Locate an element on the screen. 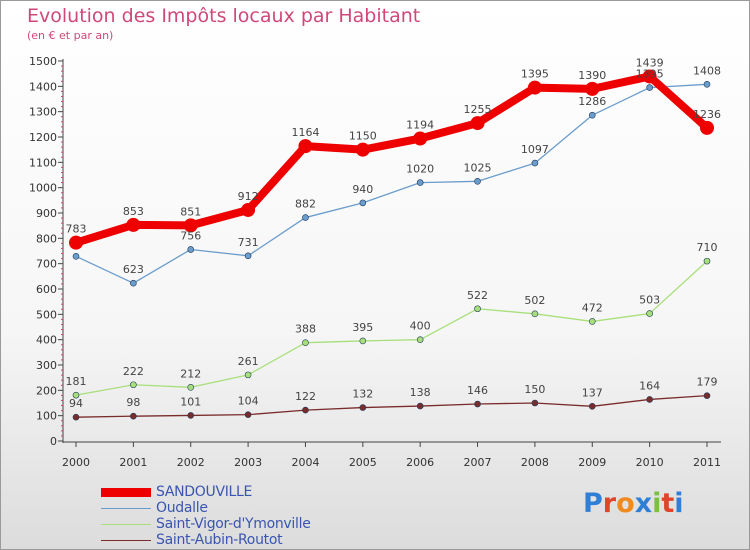 Image resolution: width=750 pixels, height=550 pixels. logo-letter: o is located at coordinates (625, 503).